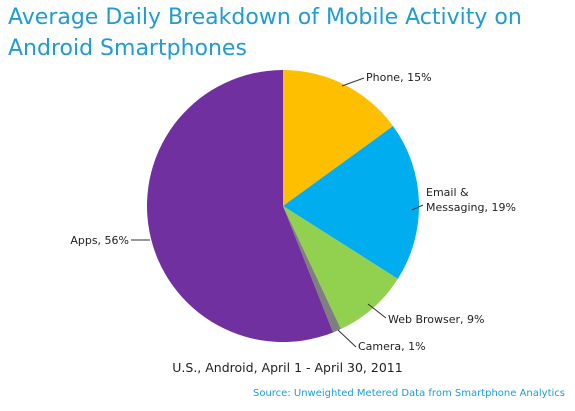  I want to click on chart-subtitle: U.S., Android, April 1 - April 30, 2011, so click(287, 367).